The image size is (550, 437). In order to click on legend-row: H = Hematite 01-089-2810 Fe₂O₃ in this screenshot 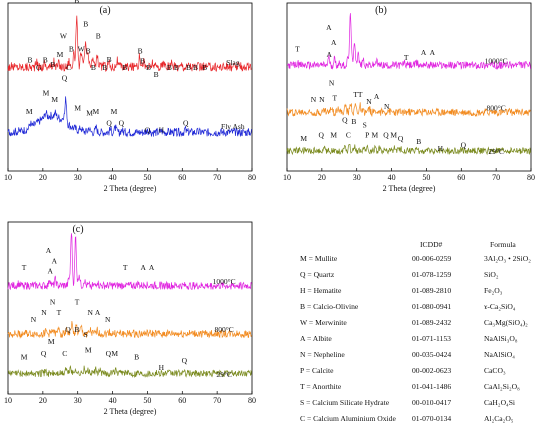, I will do `click(424, 292)`.